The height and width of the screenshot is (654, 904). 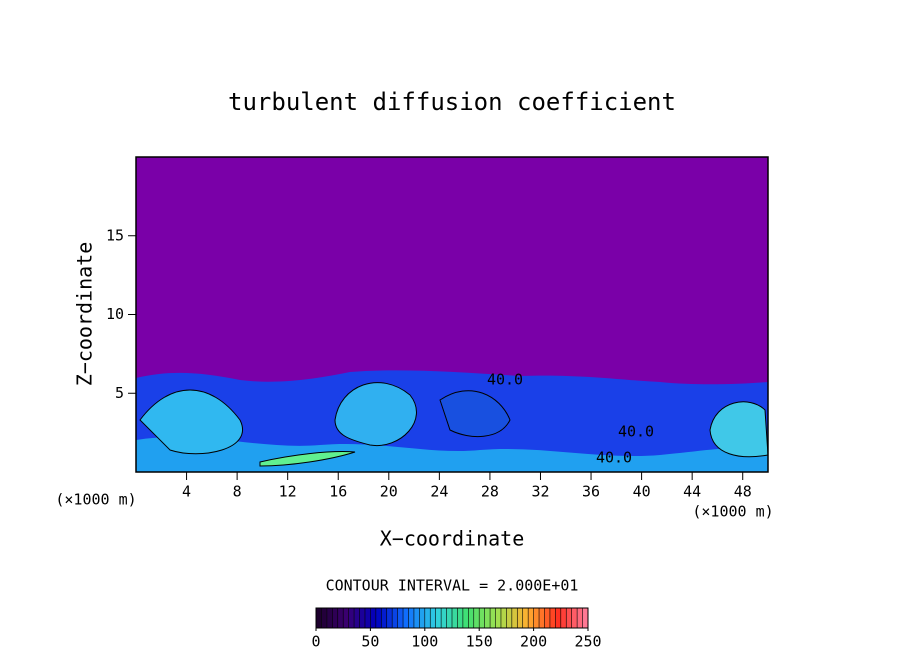 What do you see at coordinates (533, 642) in the screenshot?
I see `colorbar-tick-label: 200` at bounding box center [533, 642].